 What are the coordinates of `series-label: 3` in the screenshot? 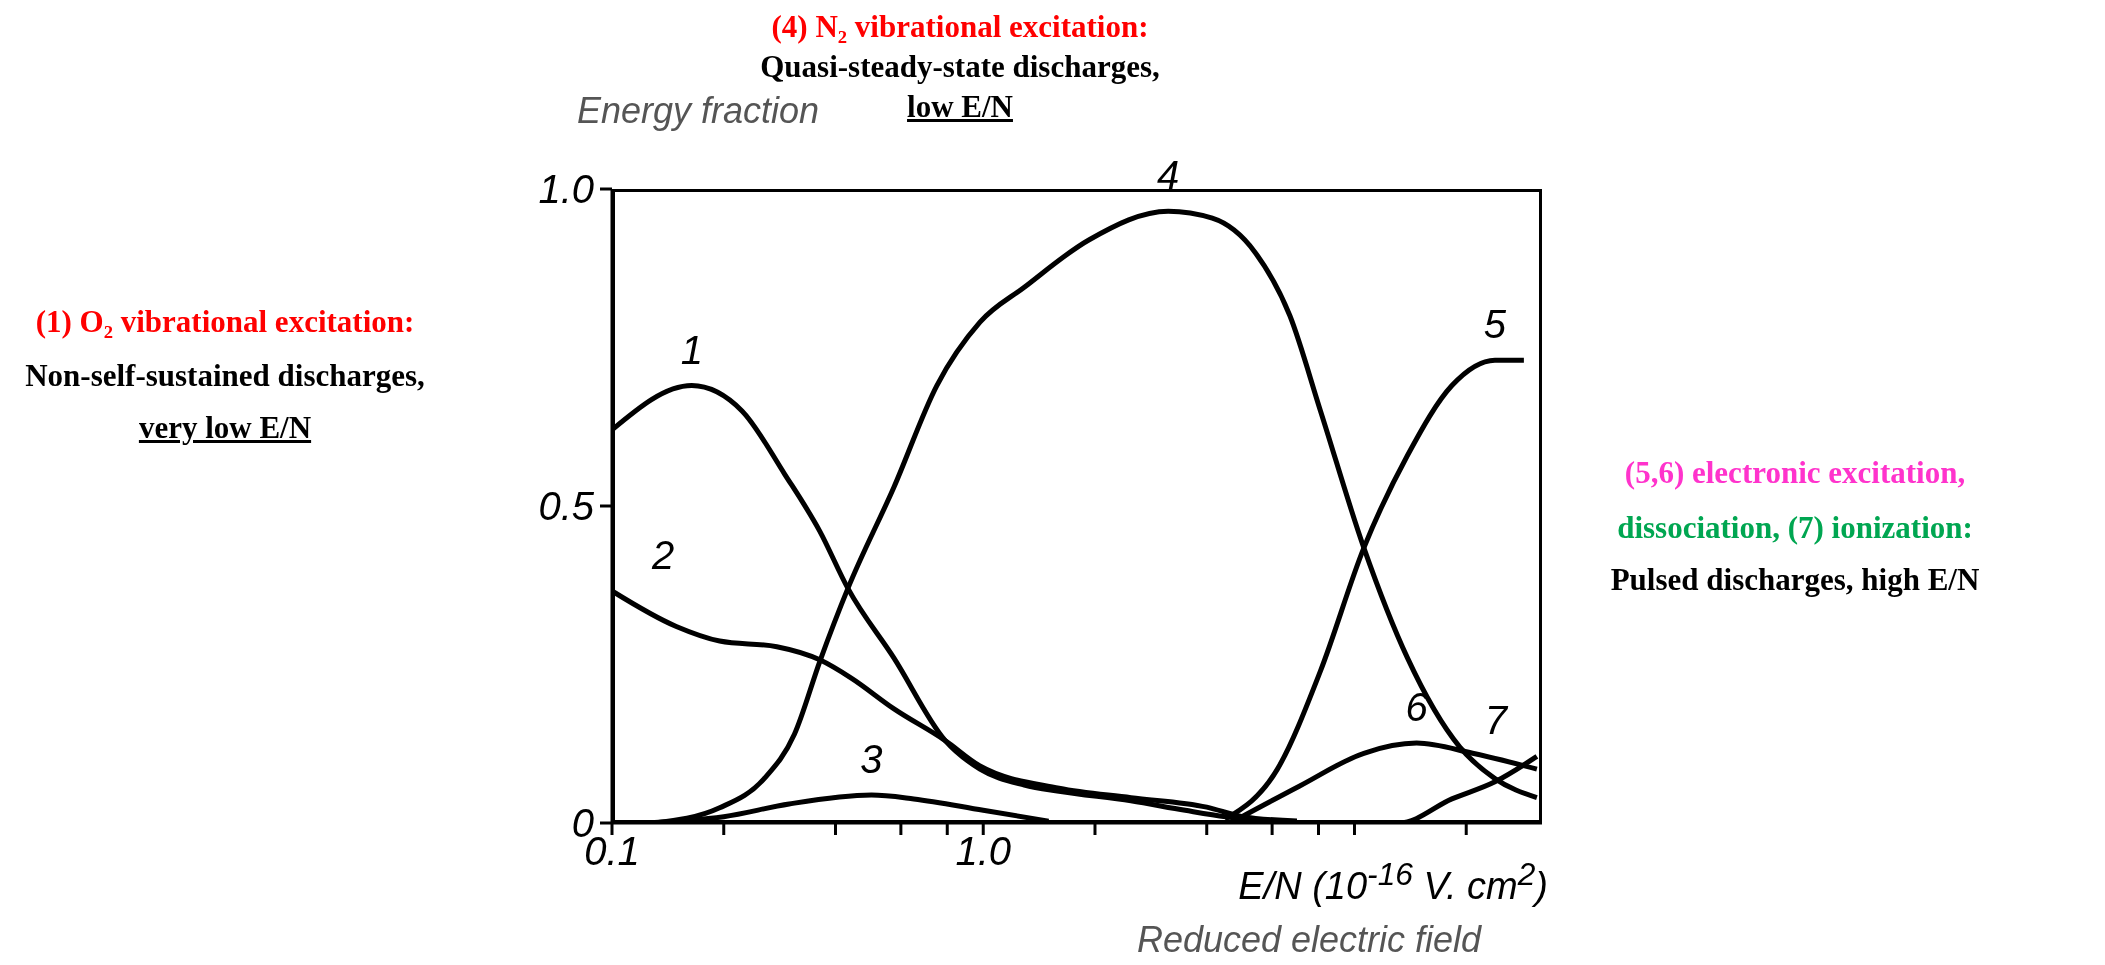 It's located at (871, 759).